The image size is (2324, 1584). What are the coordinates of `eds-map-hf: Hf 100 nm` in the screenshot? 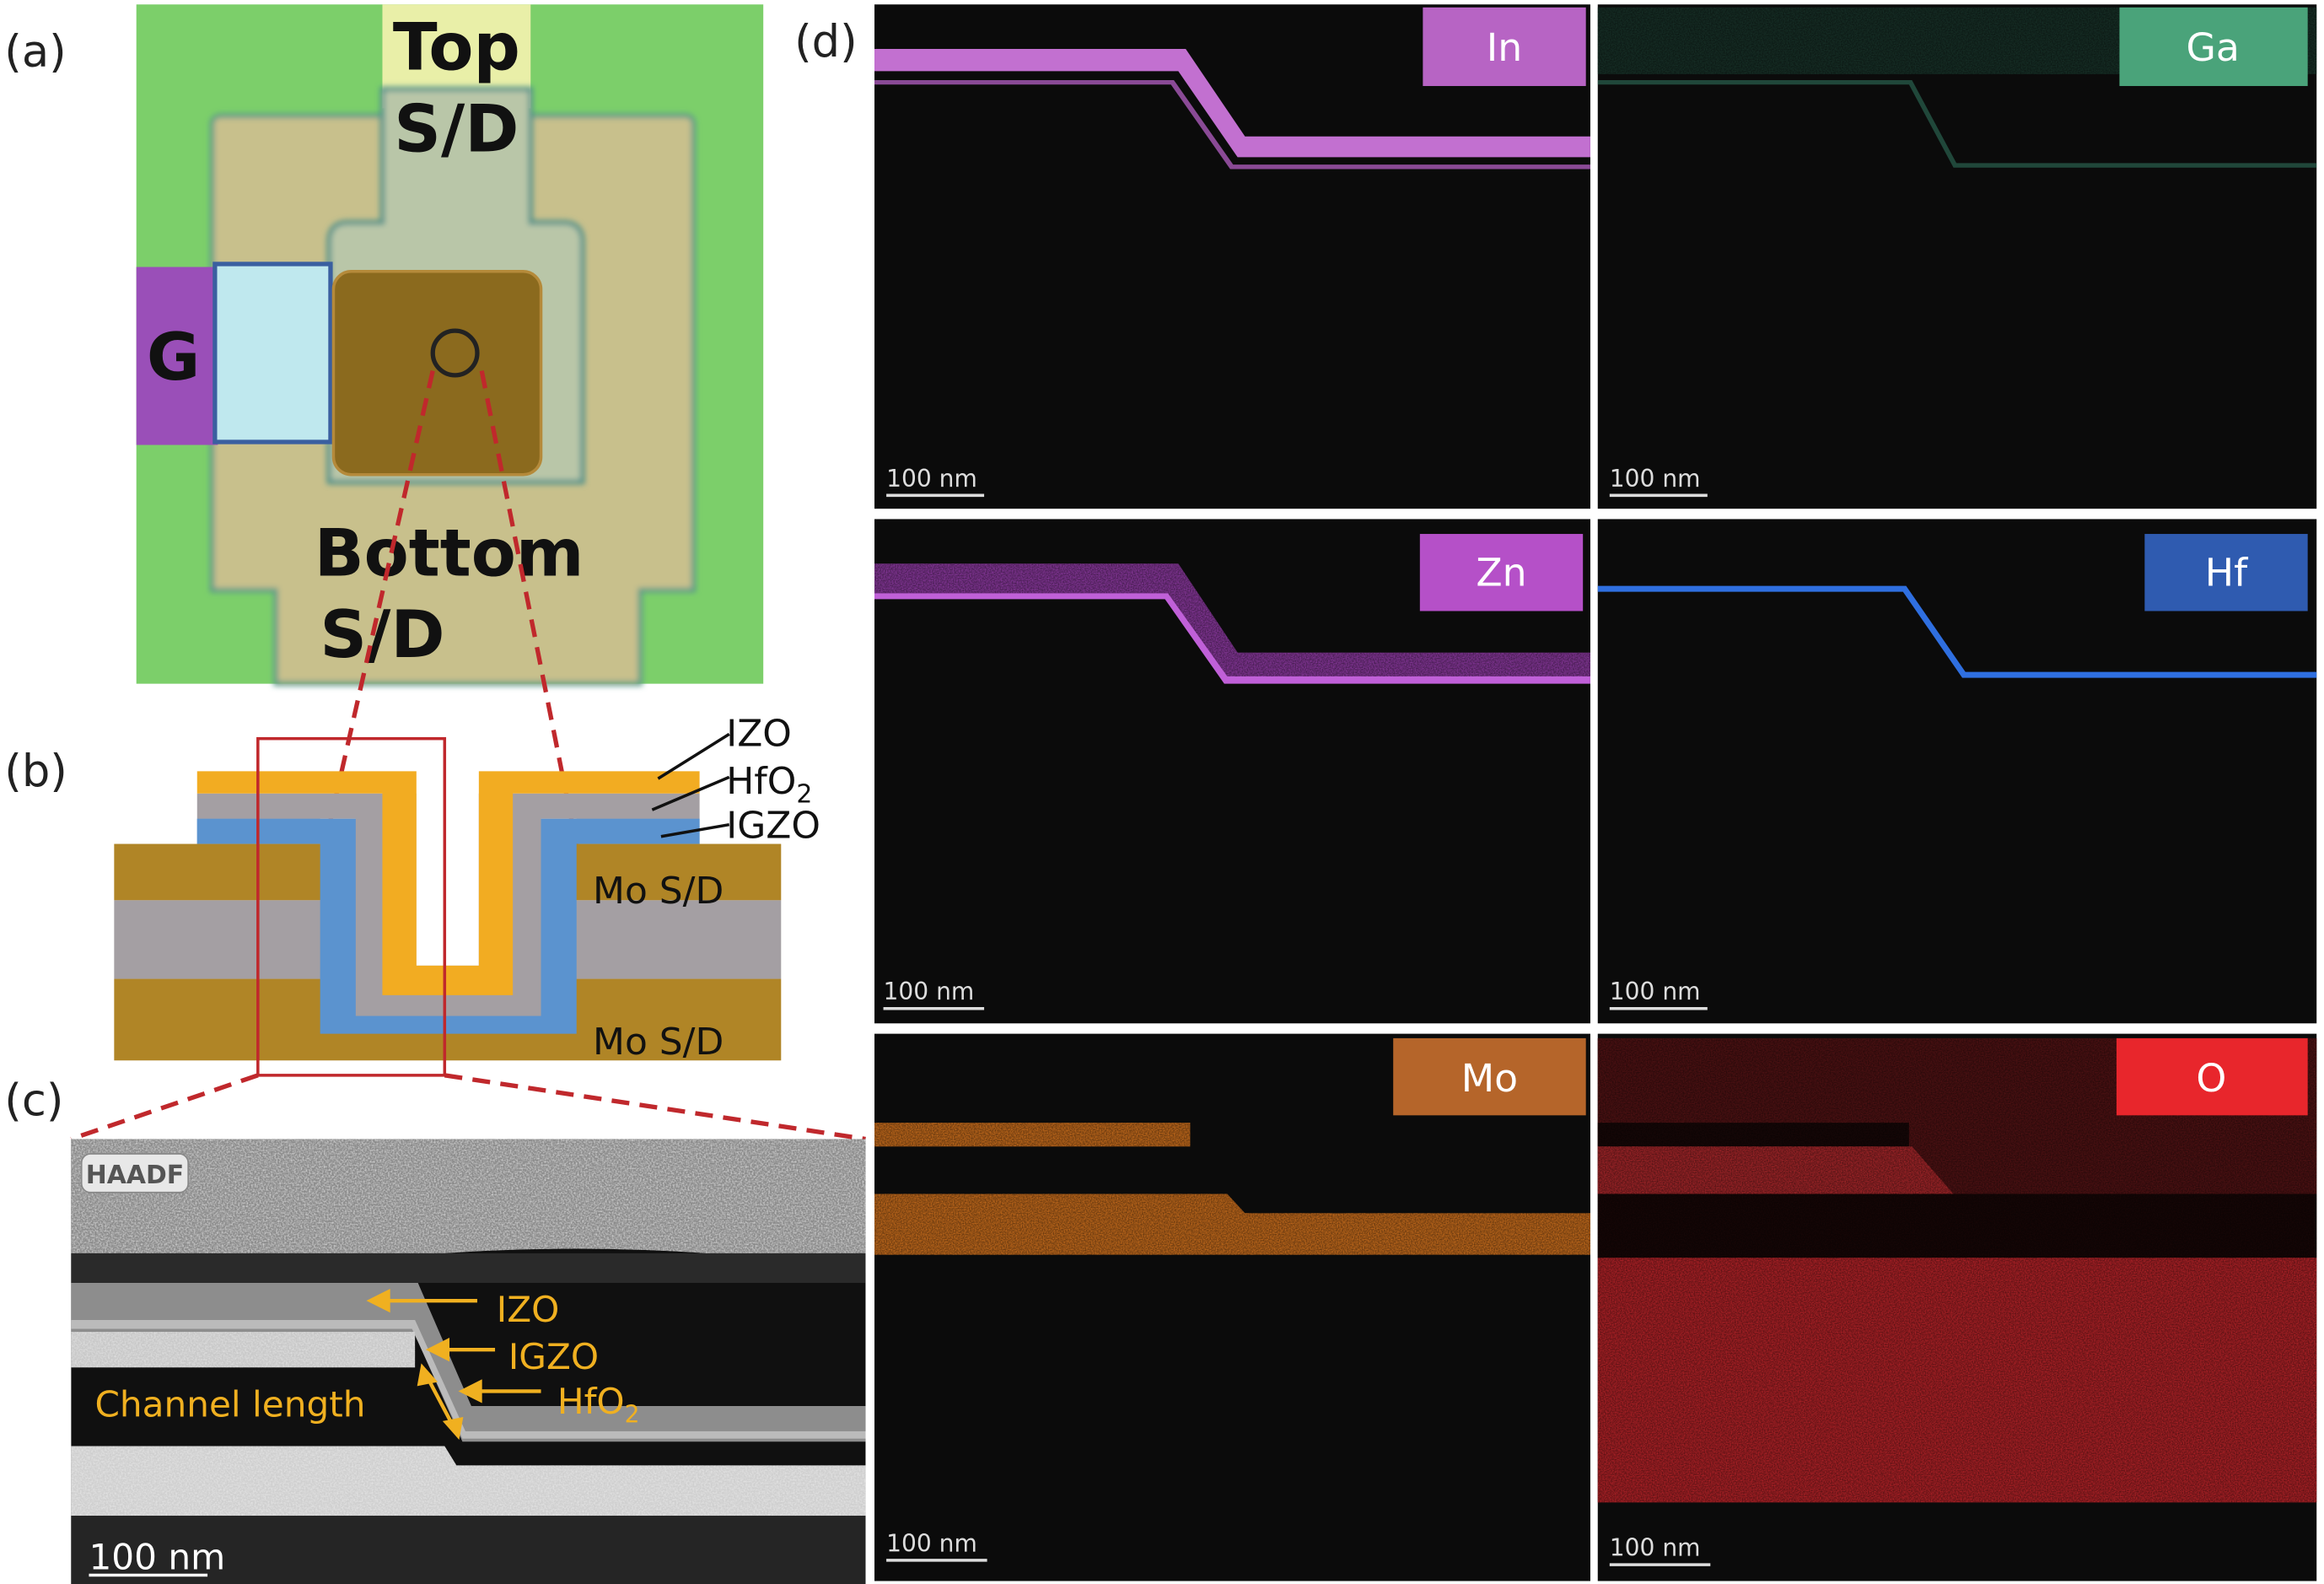 It's located at (1957, 771).